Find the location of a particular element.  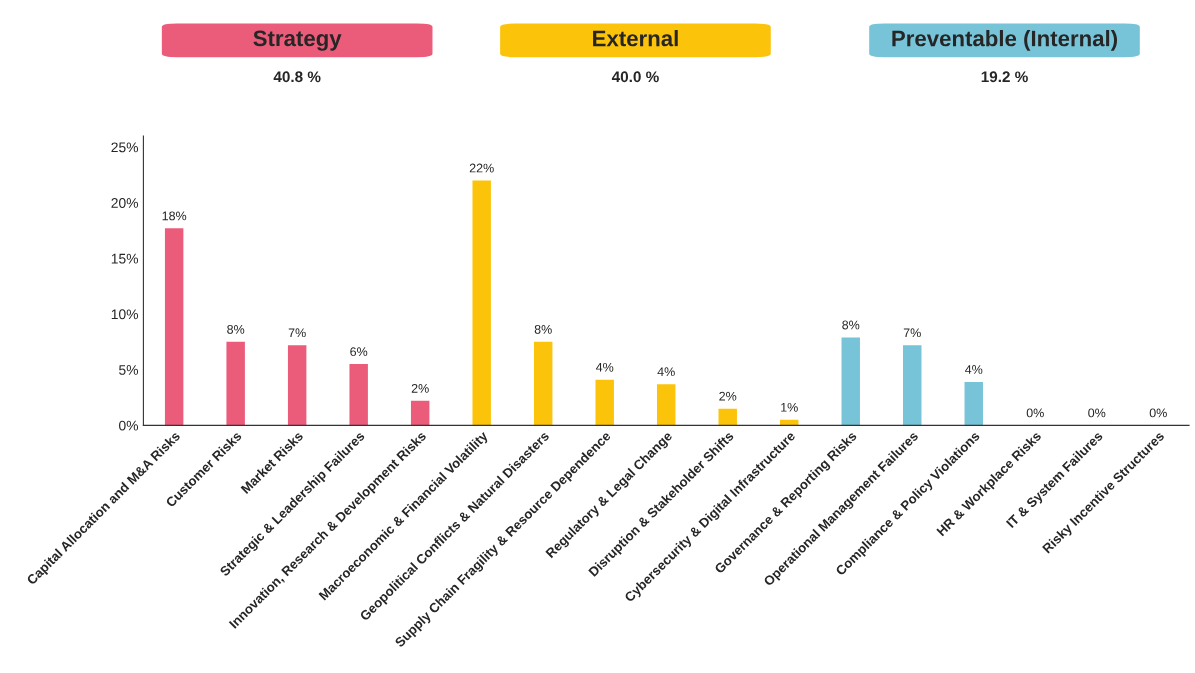

data-label: 1% is located at coordinates (789, 407).